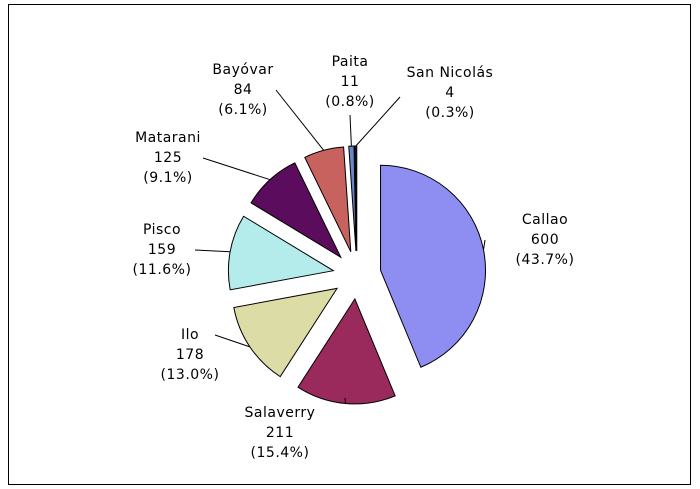 This screenshot has height=489, width=700. I want to click on slice-name: San Nicolás, so click(450, 73).